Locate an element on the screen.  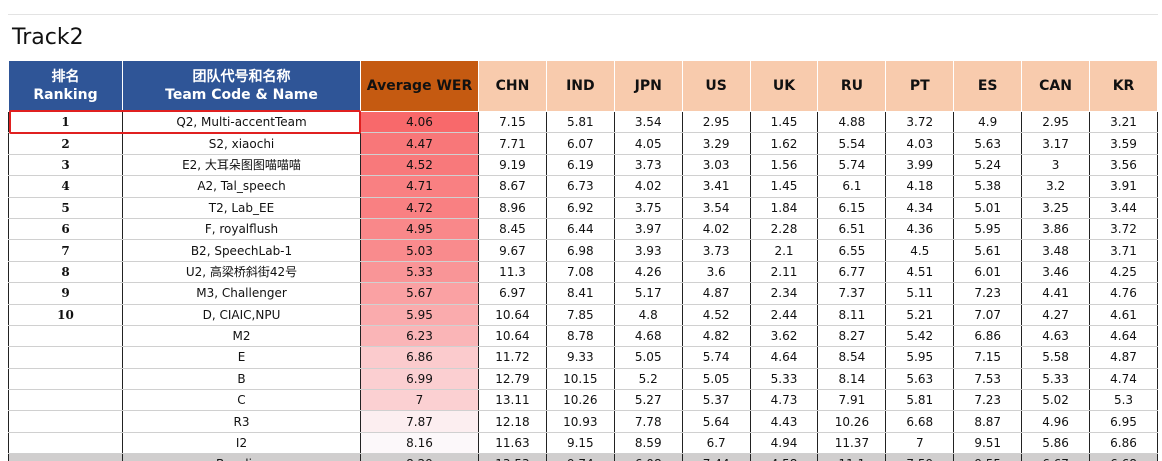
average-cell: 4.06 is located at coordinates (419, 122).